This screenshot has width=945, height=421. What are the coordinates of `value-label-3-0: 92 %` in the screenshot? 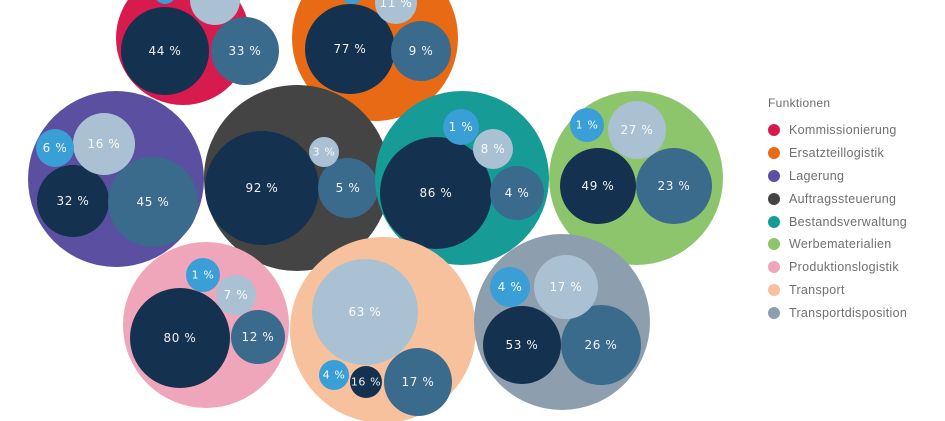 It's located at (262, 188).